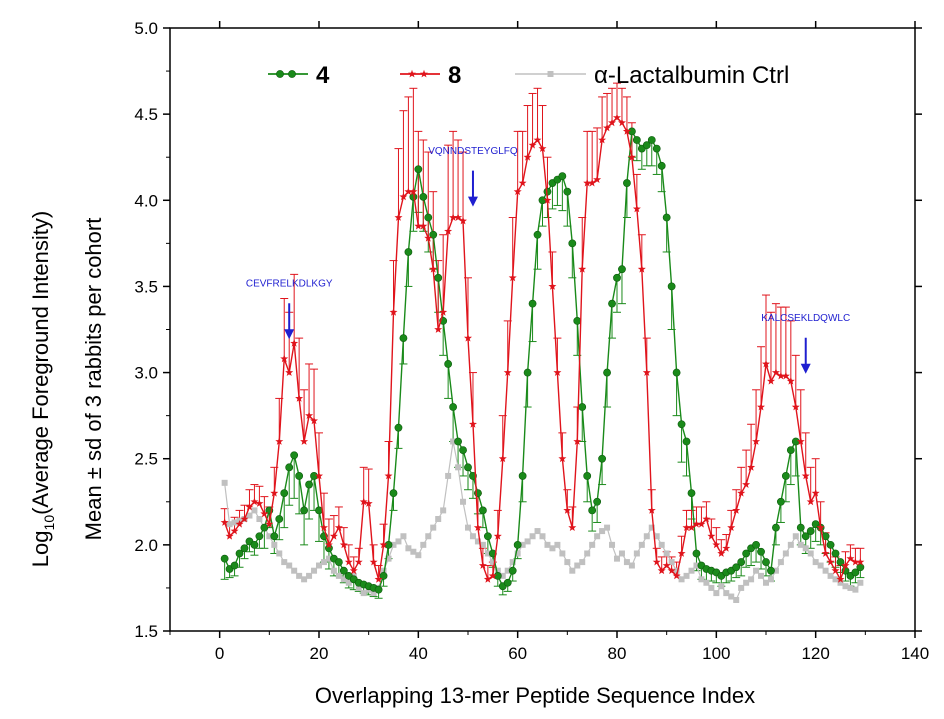  I want to click on x-tick-label: 20, so click(319, 653).